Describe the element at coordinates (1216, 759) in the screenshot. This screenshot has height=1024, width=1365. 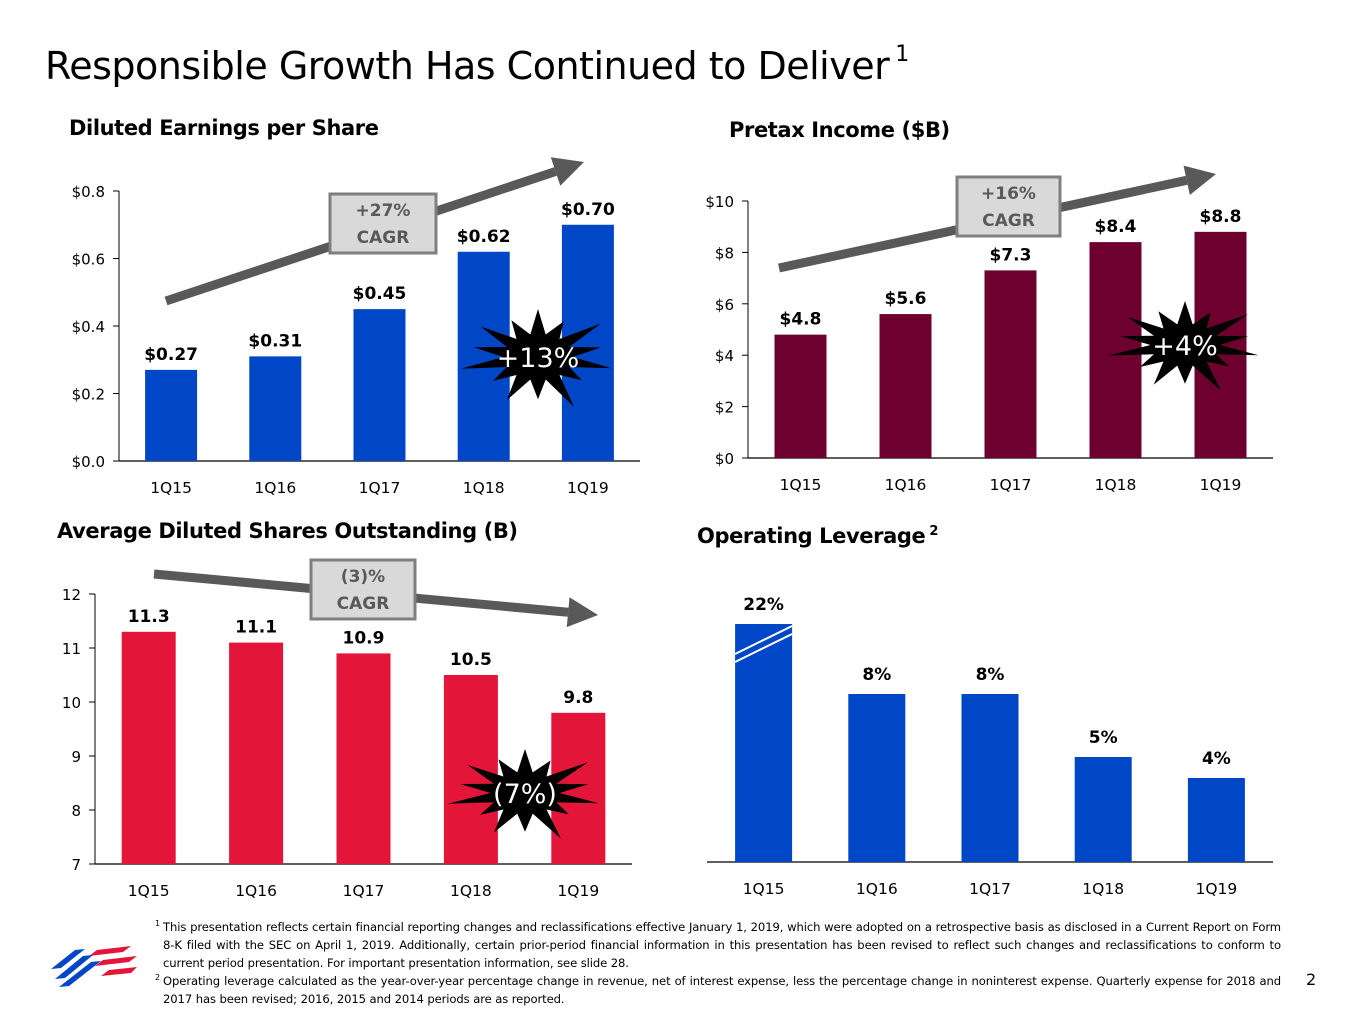
I see `leverage-data-label: 4%` at that location.